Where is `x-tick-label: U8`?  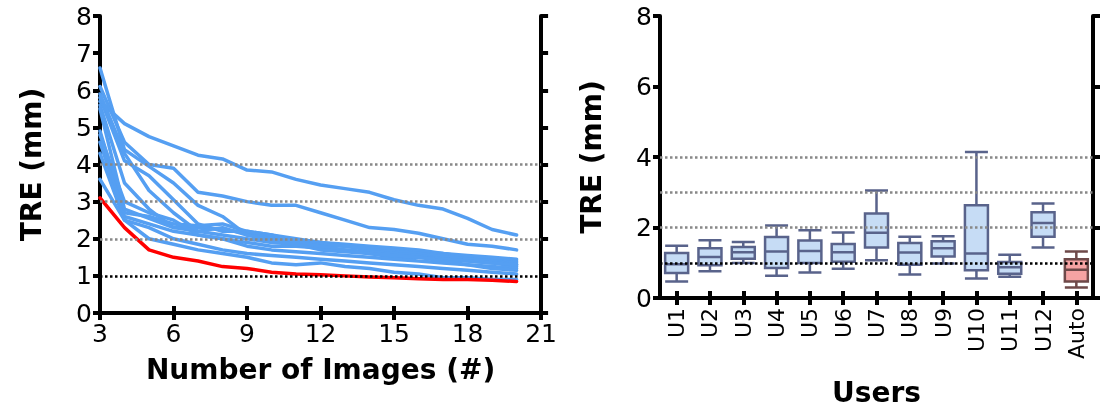 x-tick-label: U8 is located at coordinates (910, 323).